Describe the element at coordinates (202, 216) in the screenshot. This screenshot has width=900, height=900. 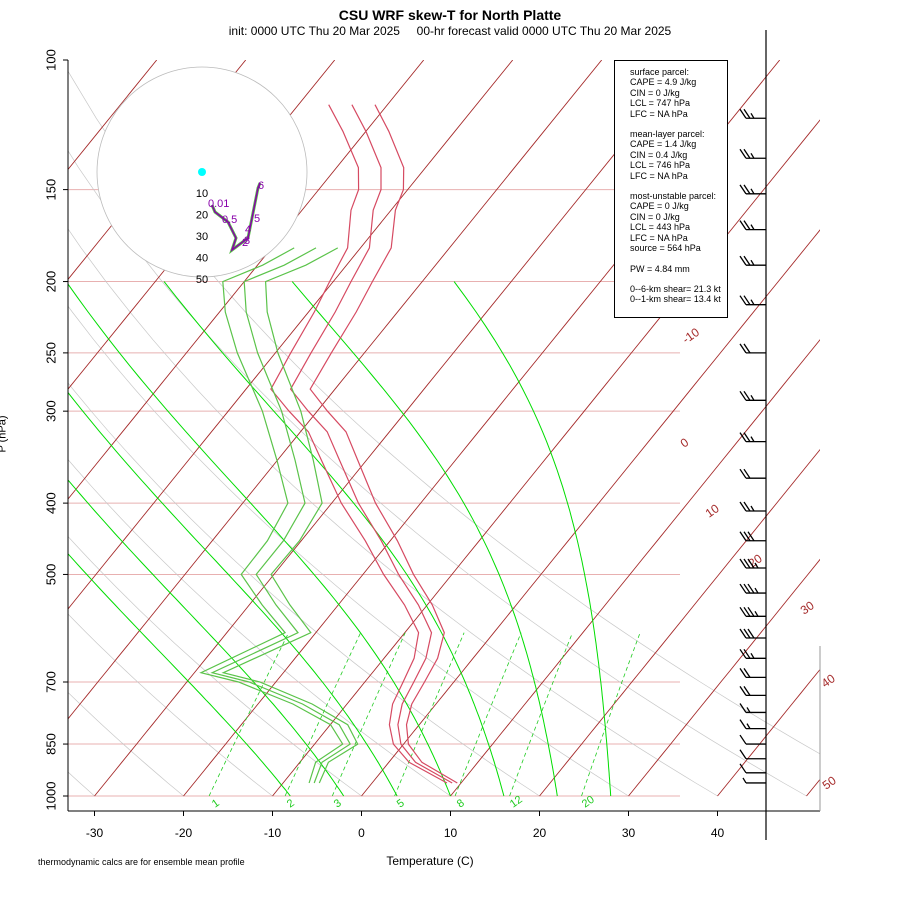
I see `hodograph-ring-label: 20` at that location.